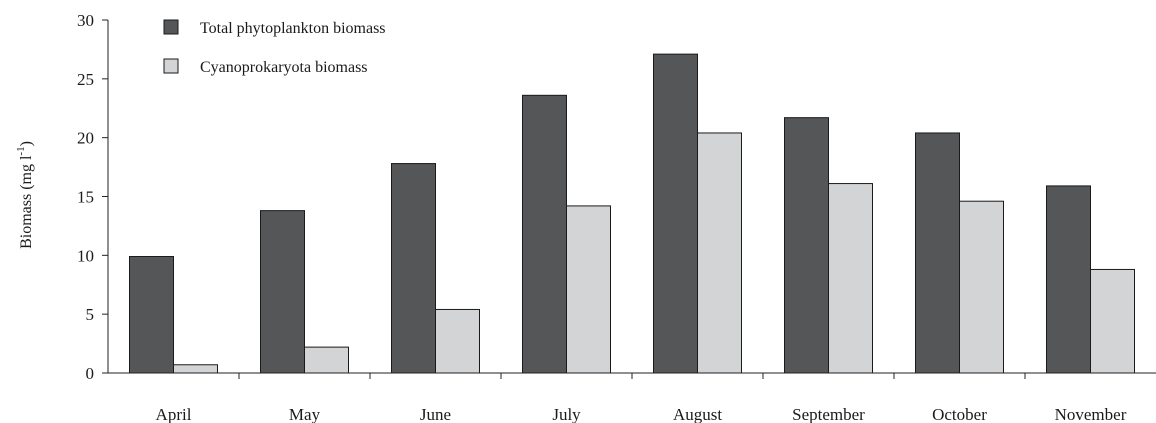 The height and width of the screenshot is (423, 1156). Describe the element at coordinates (174, 414) in the screenshot. I see `x-tick-label: April` at that location.